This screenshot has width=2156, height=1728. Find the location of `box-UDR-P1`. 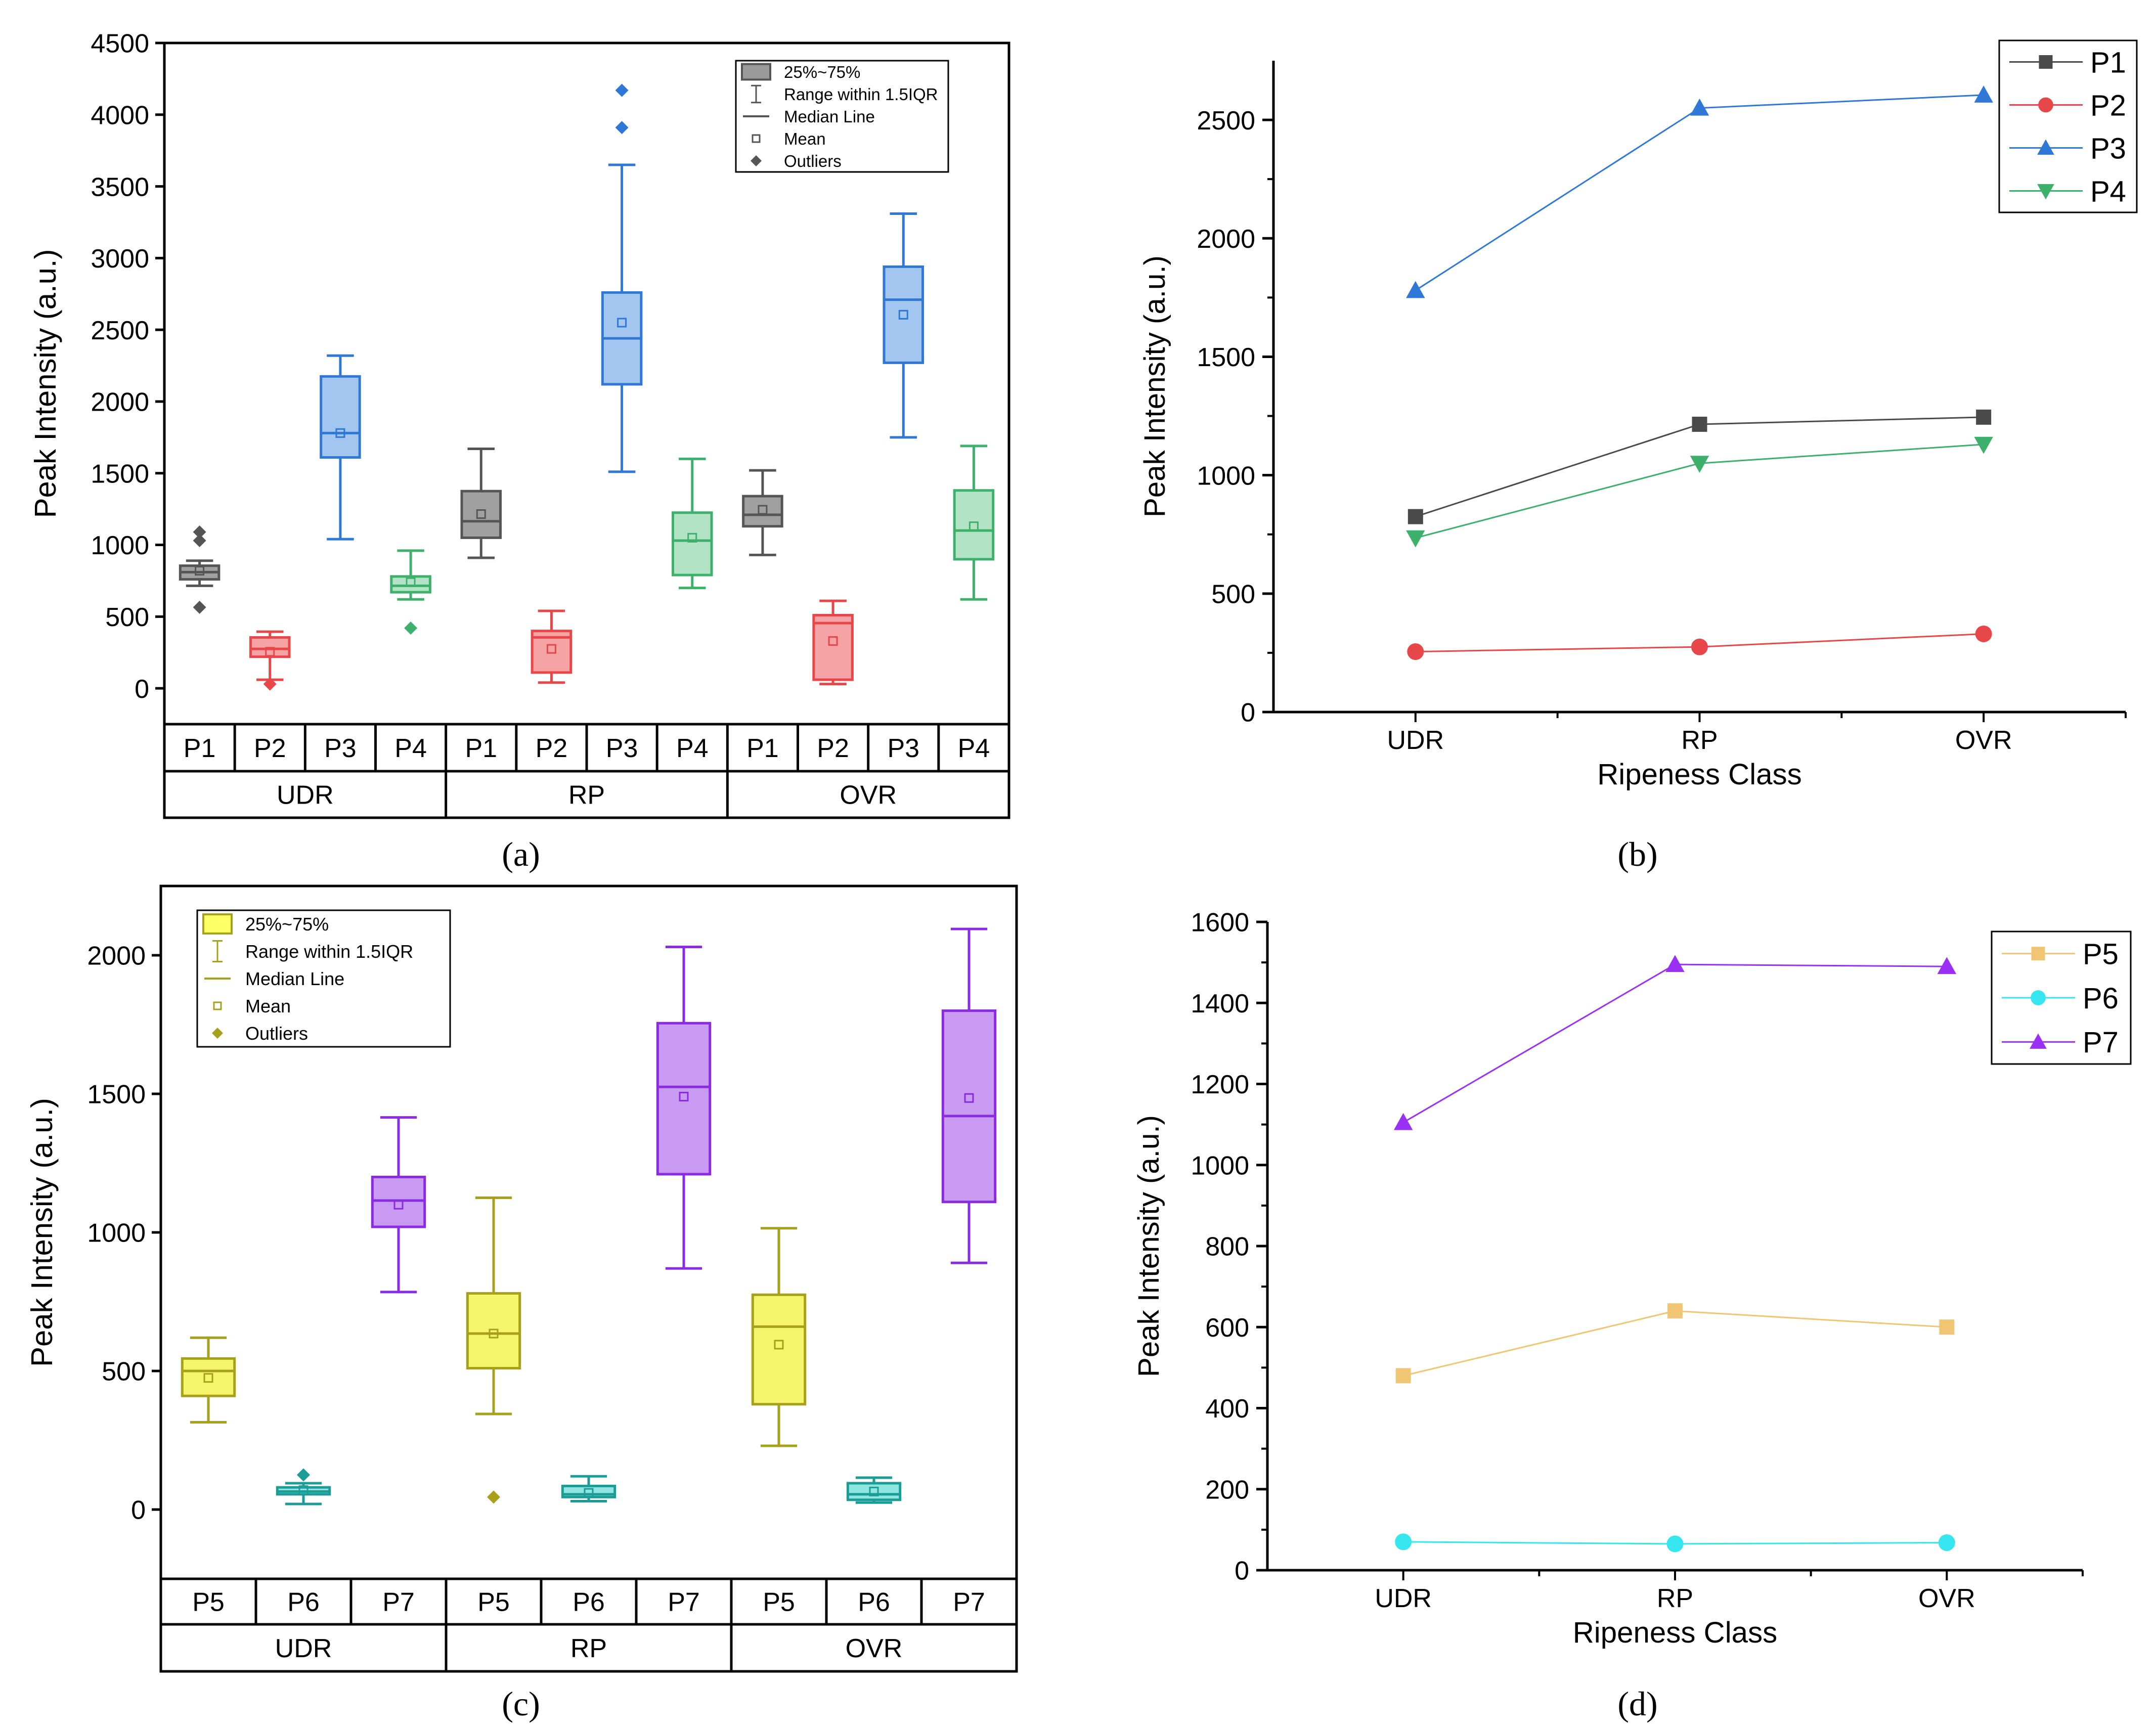

box-UDR-P1 is located at coordinates (200, 569).